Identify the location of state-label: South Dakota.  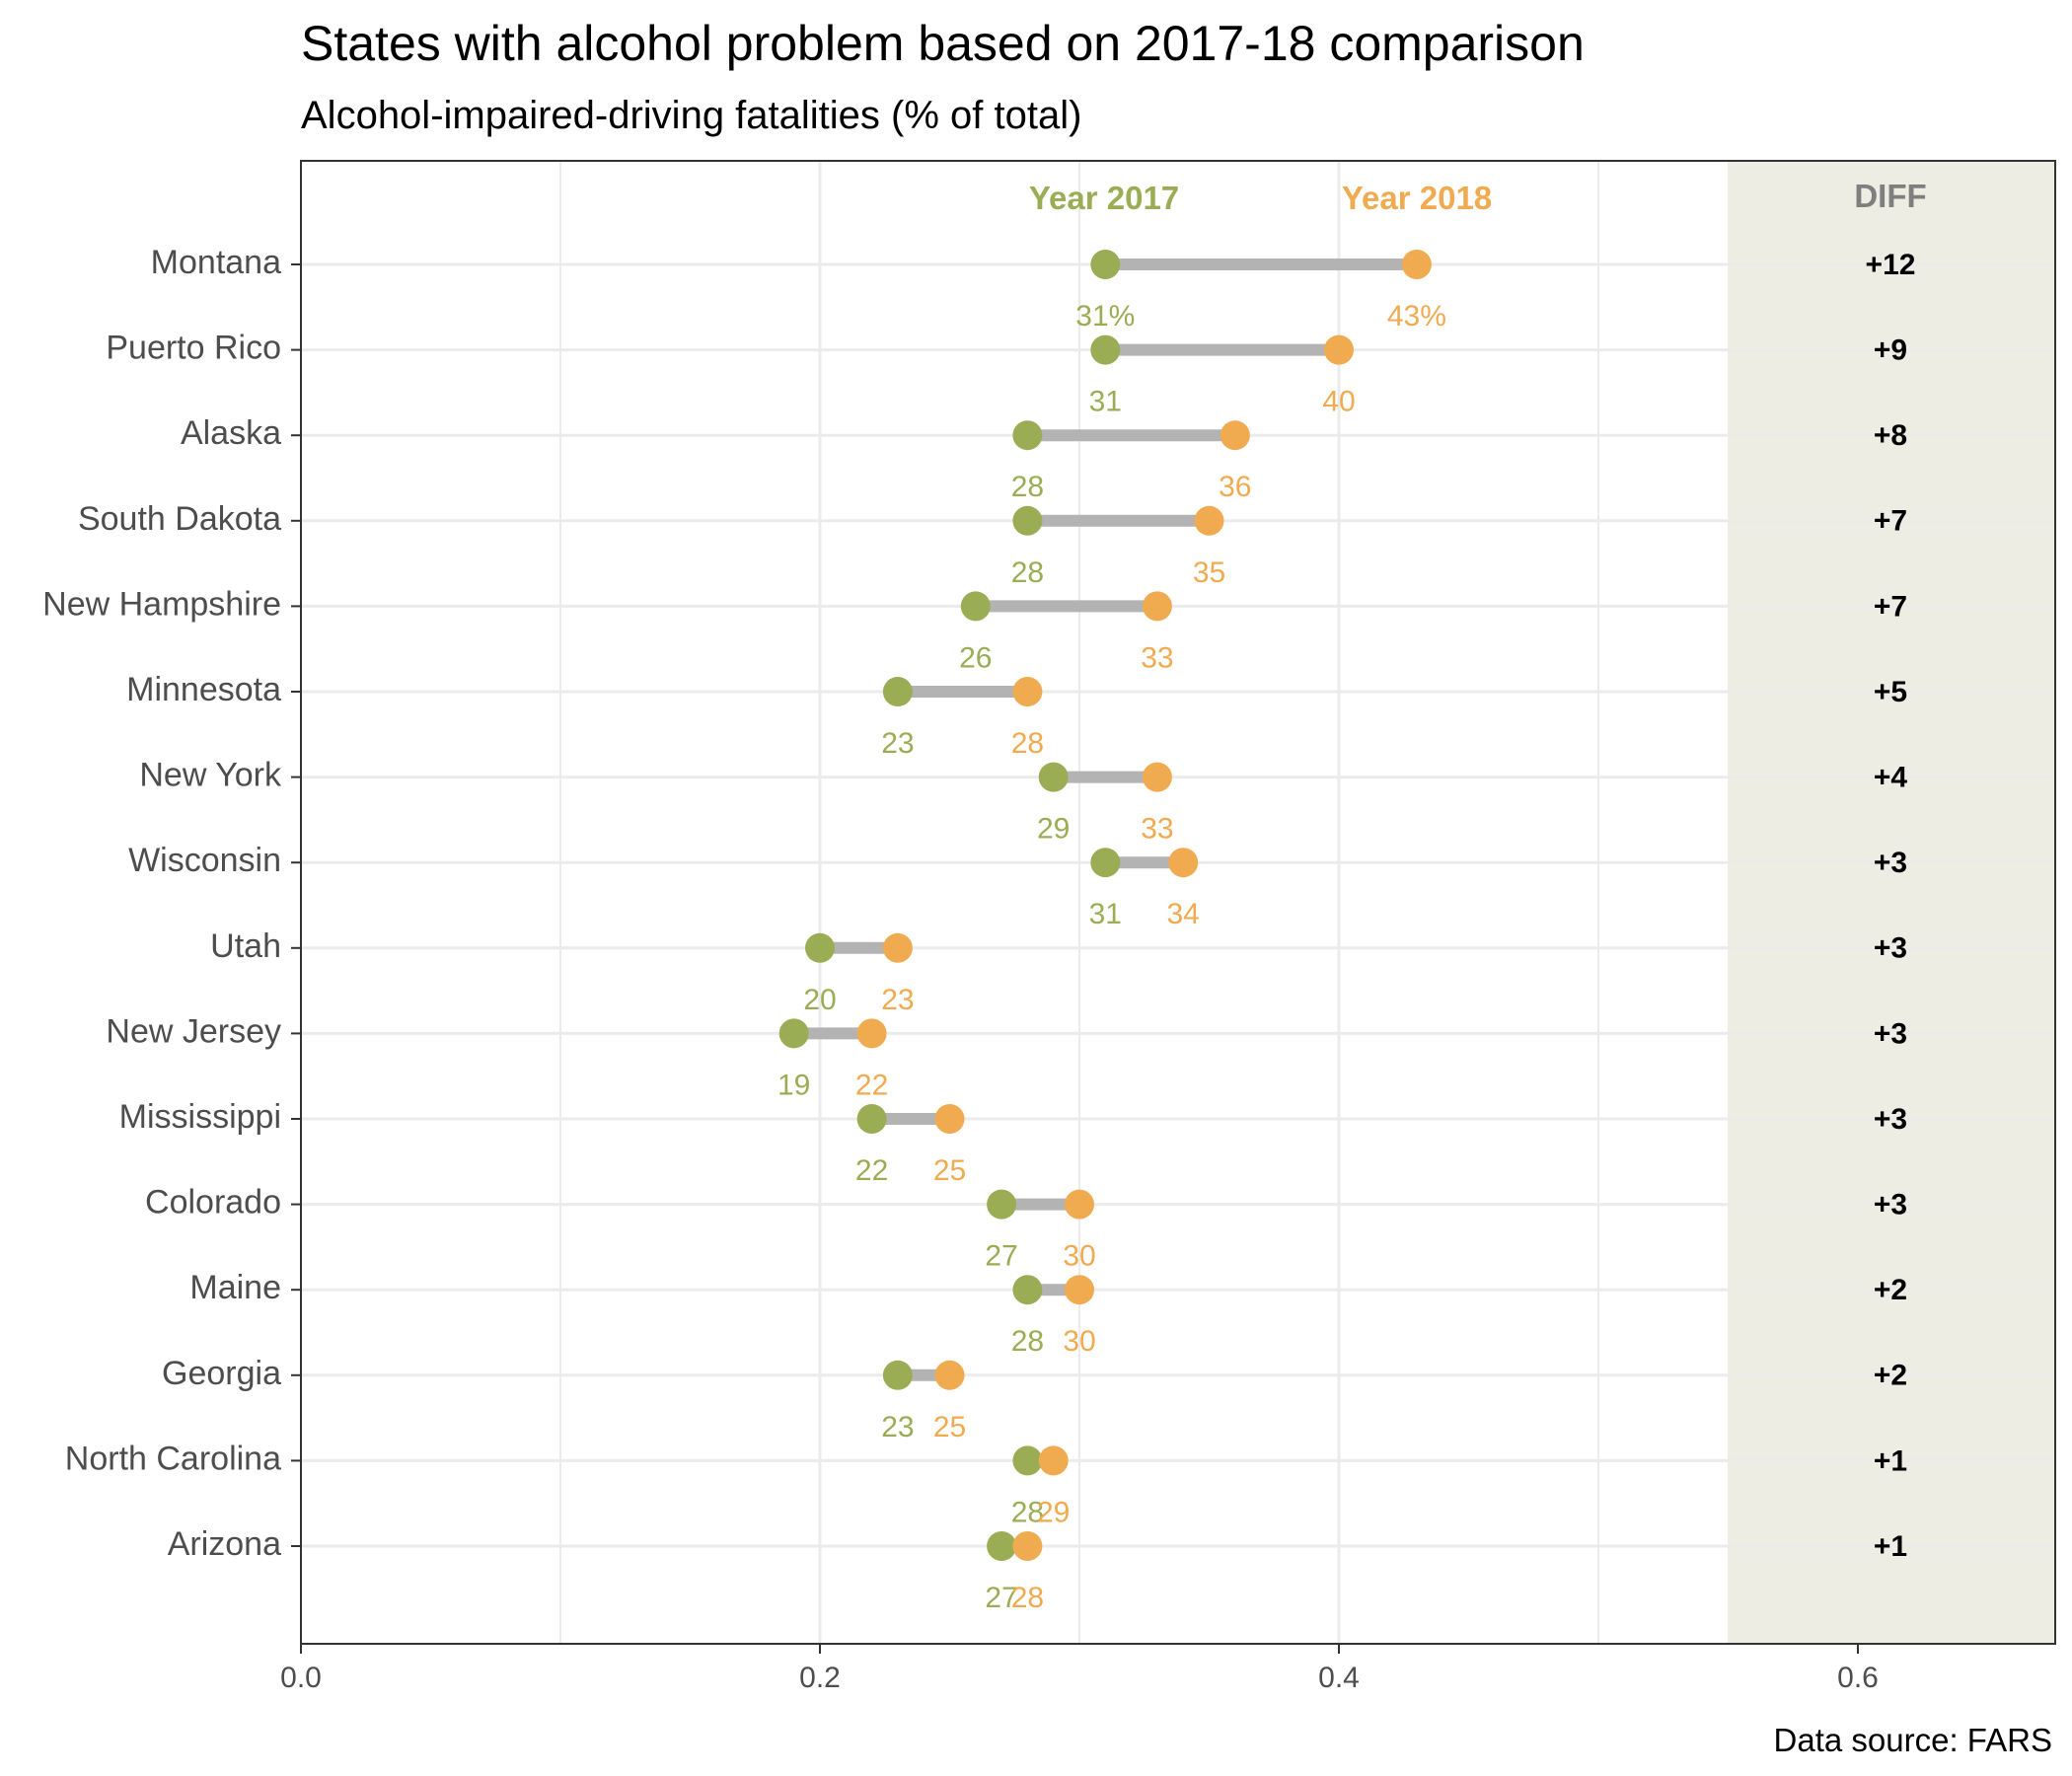
(179, 519).